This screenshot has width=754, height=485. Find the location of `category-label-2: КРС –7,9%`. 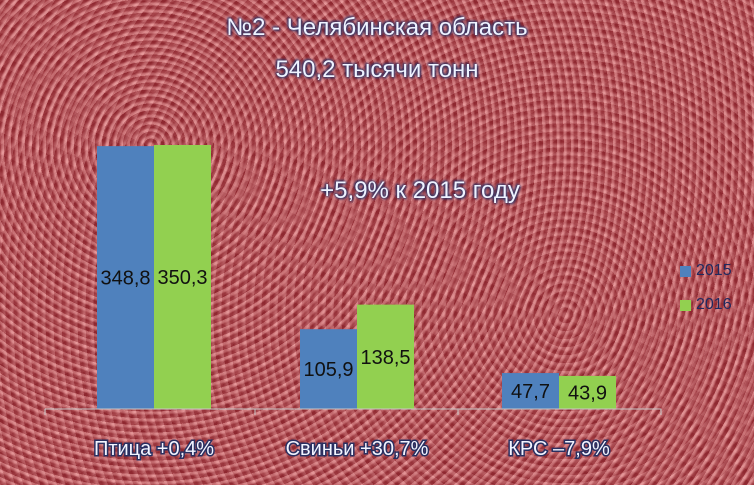

category-label-2: КРС –7,9% is located at coordinates (559, 449).